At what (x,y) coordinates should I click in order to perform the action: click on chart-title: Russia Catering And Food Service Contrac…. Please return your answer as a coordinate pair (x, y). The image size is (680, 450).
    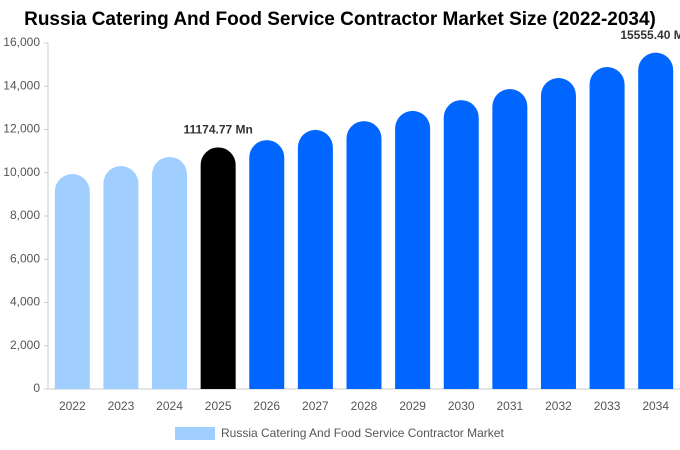
    Looking at the image, I should click on (340, 19).